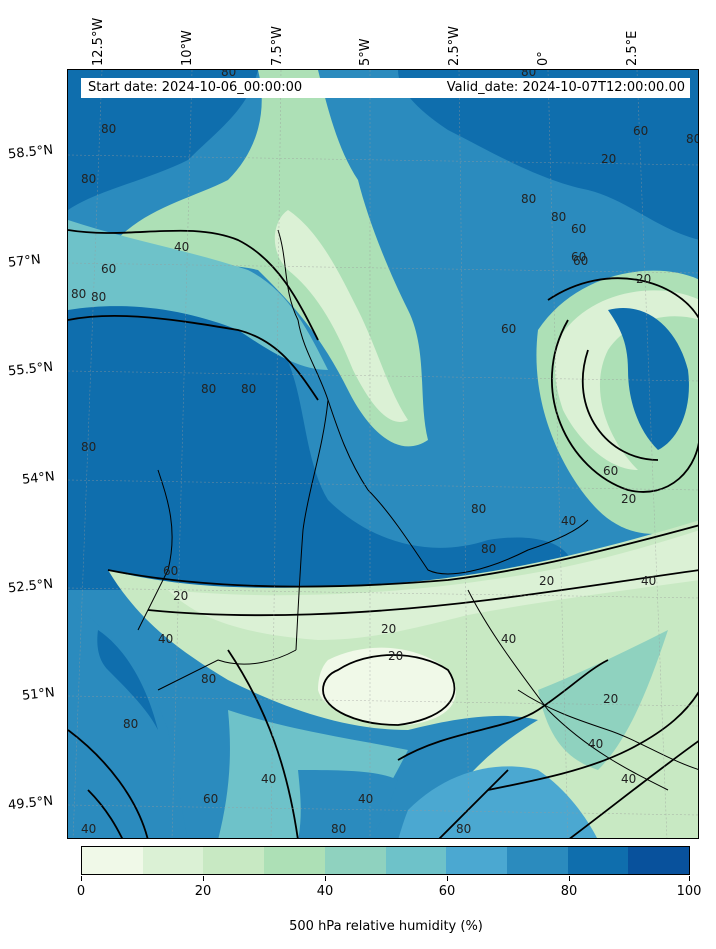  What do you see at coordinates (386, 926) in the screenshot?
I see `colorbar-label: 500 hPa relative humidity (%)` at bounding box center [386, 926].